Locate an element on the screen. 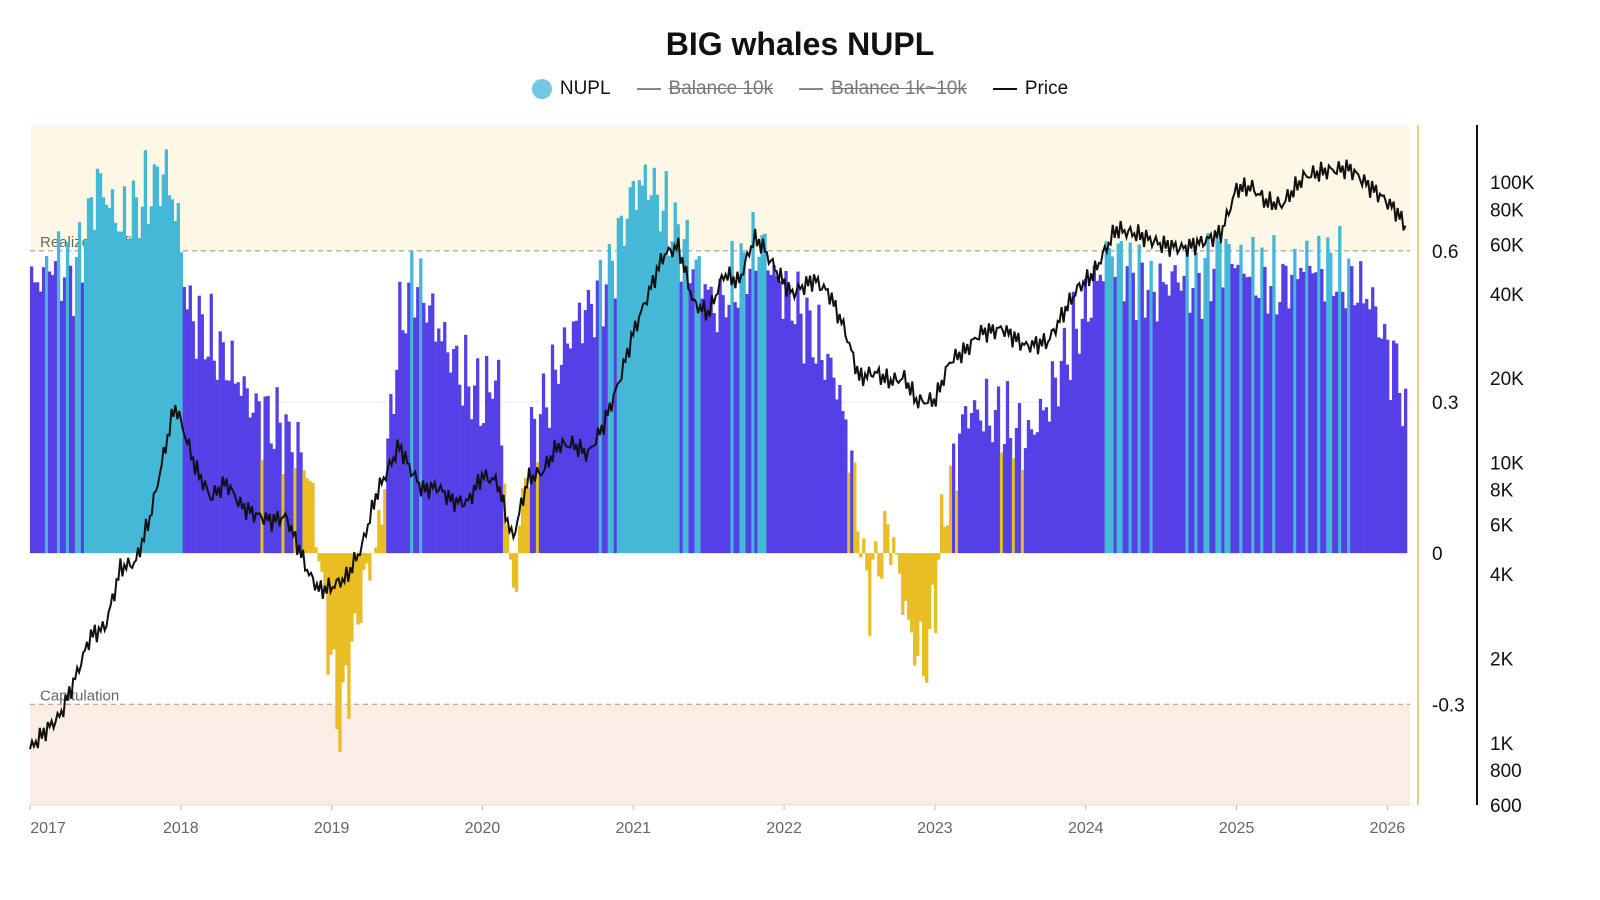 Image resolution: width=1600 pixels, height=900 pixels. x-tick-label: 2021 is located at coordinates (633, 828).